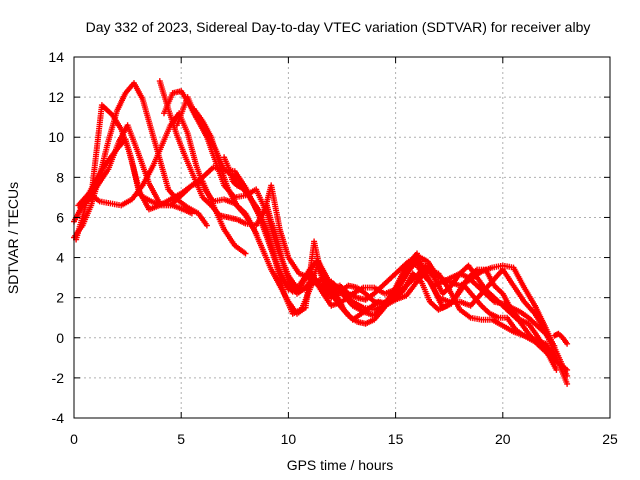  What do you see at coordinates (340, 465) in the screenshot?
I see `x-axis-label: GPS time / hours` at bounding box center [340, 465].